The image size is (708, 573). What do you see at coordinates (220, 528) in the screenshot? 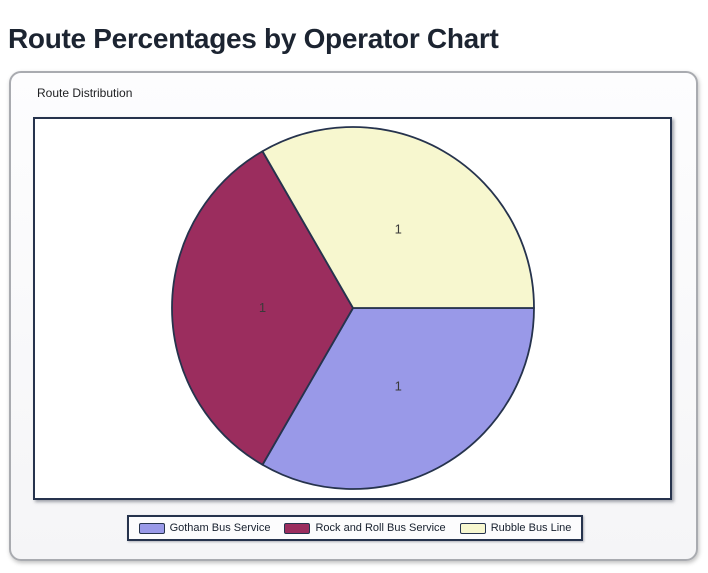
I see `legend-label: Gotham Bus Service` at bounding box center [220, 528].